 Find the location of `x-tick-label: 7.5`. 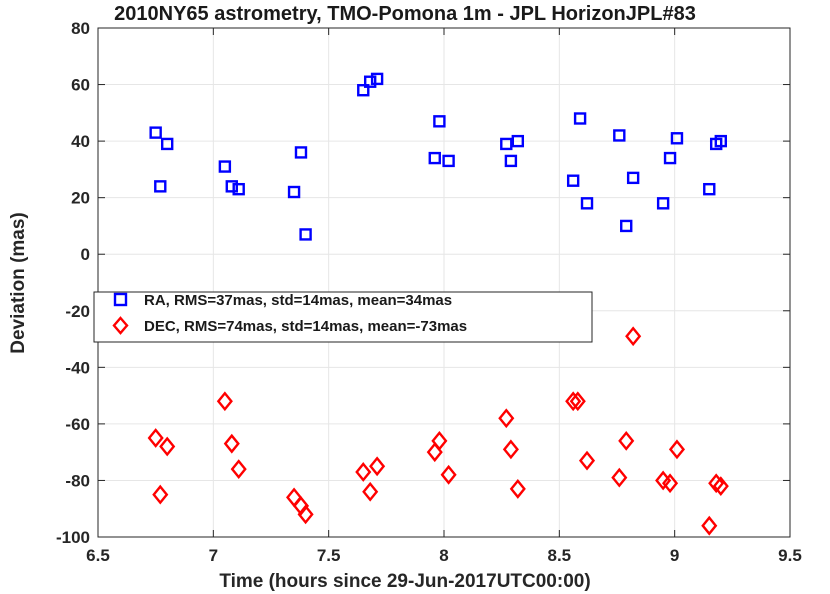

x-tick-label: 7.5 is located at coordinates (329, 555).